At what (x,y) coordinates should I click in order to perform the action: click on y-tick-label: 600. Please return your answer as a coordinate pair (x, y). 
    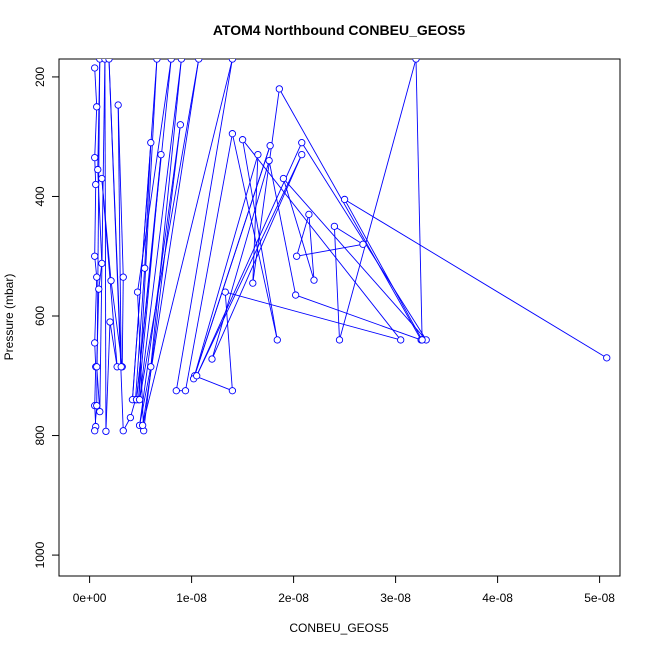
    Looking at the image, I should click on (40, 316).